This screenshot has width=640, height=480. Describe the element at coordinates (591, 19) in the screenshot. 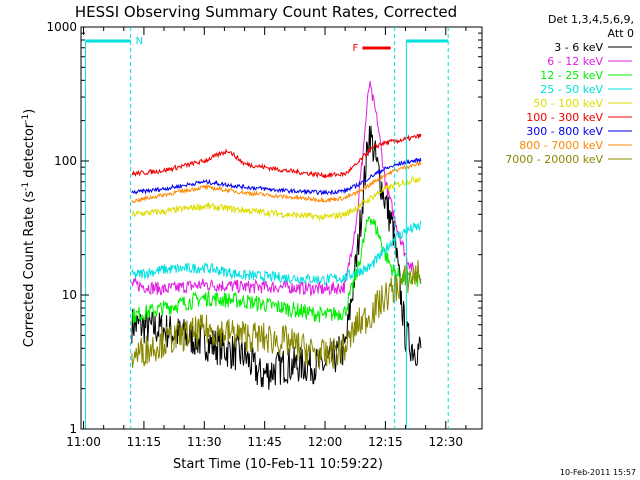

I see `legend-header-line1: Det 1,3,4,5,6,9,` at that location.